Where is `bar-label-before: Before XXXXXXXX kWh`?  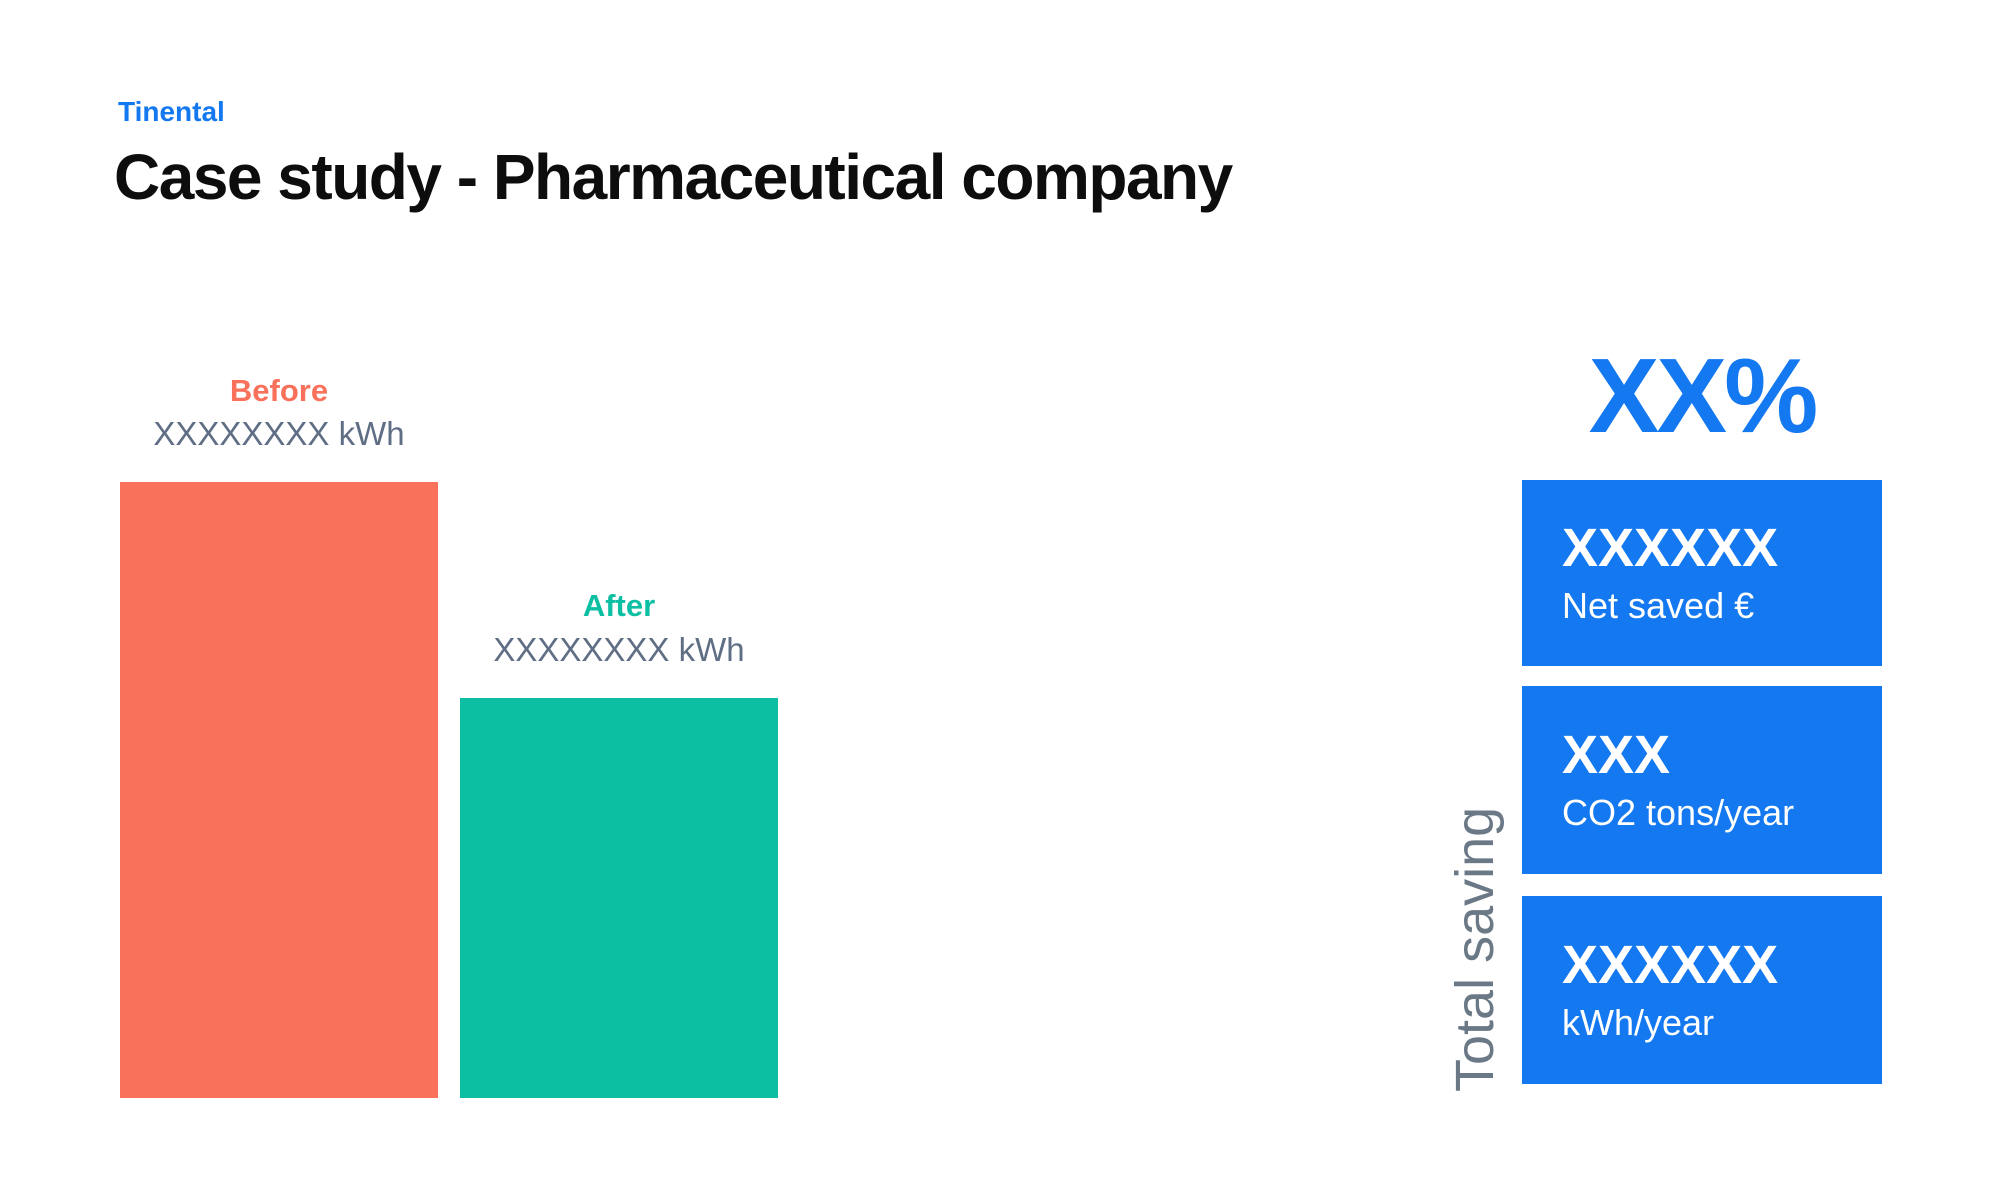
bar-label-before: Before XXXXXXXX kWh is located at coordinates (279, 413).